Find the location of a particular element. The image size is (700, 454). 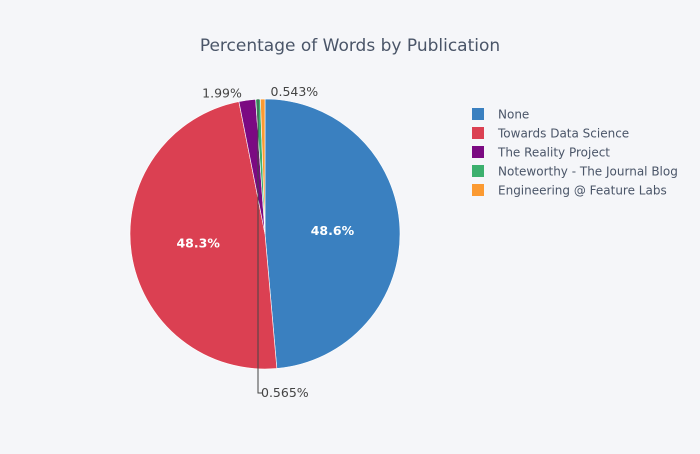

legend-label: Noteworthy - The Journal Blog is located at coordinates (588, 172).